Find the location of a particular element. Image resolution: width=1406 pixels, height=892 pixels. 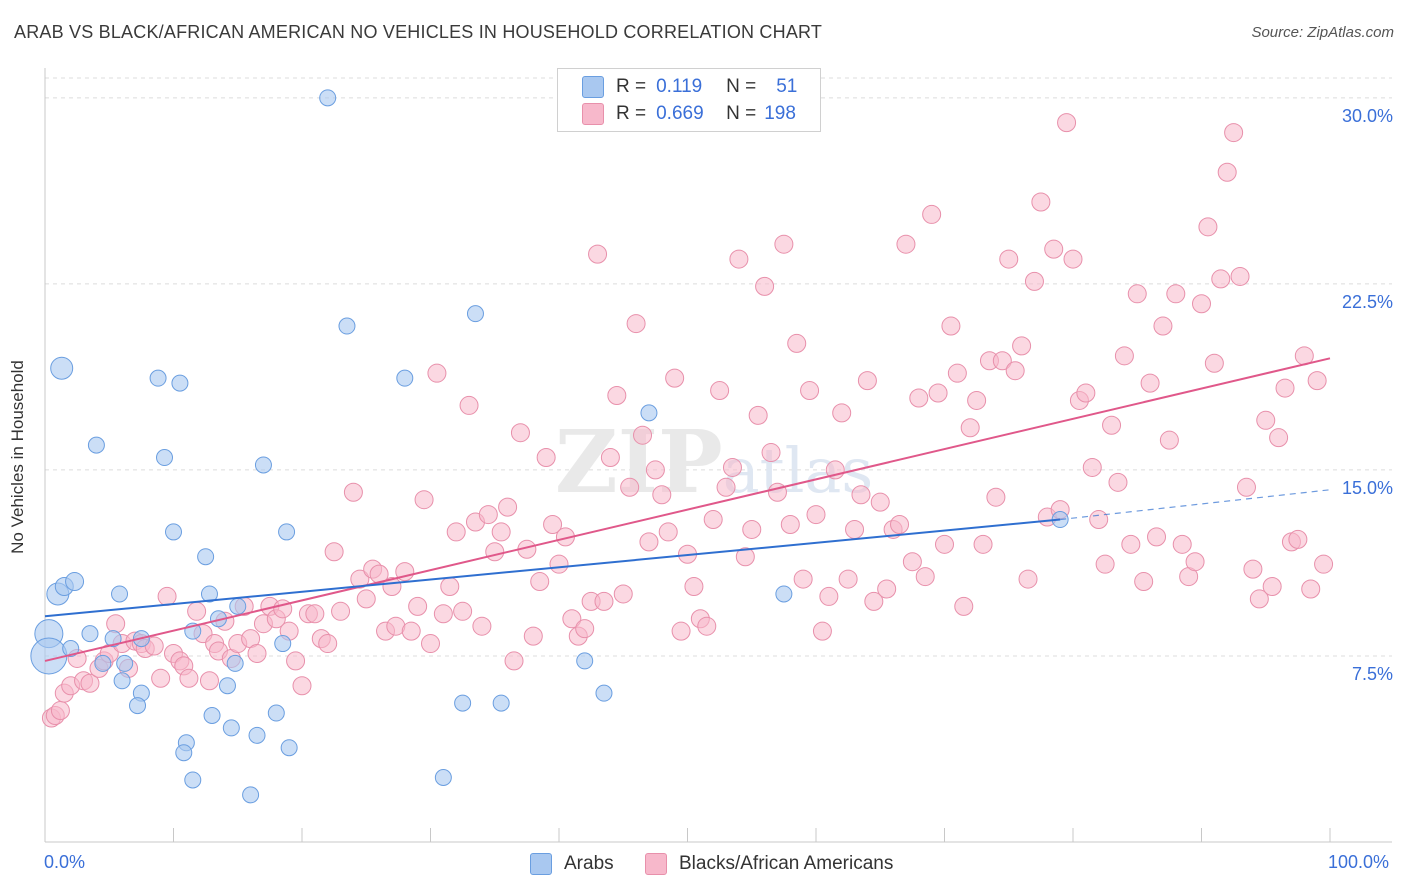

legend-n-label: N = is located at coordinates (741, 86).